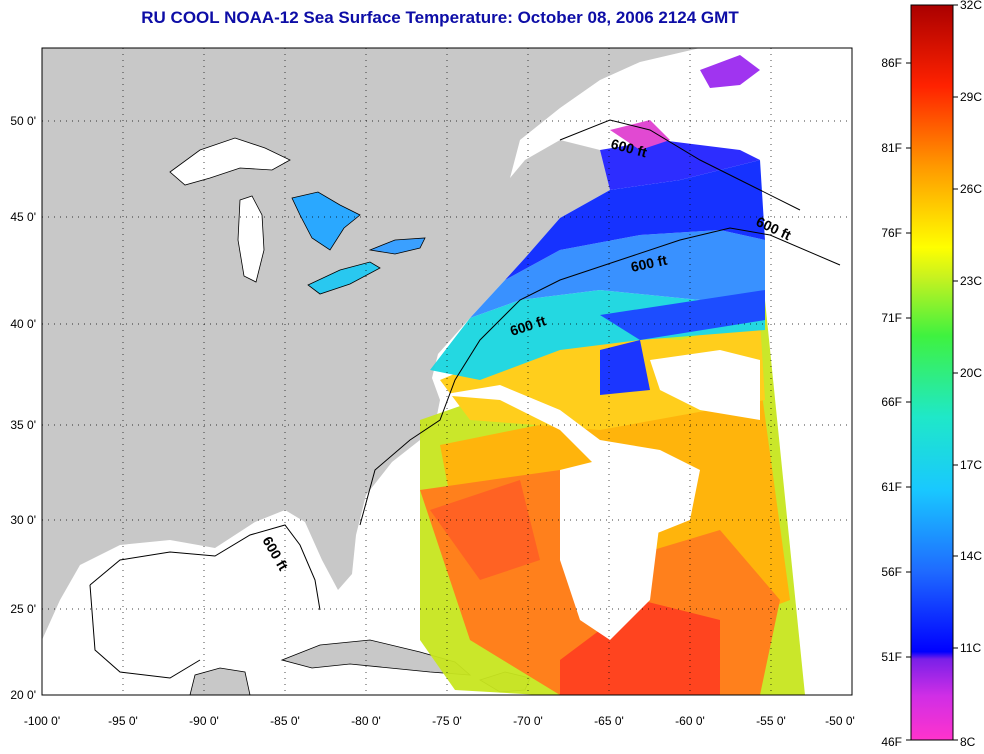  What do you see at coordinates (891, 318) in the screenshot?
I see `colorbar-fahrenheit-label: 71F` at bounding box center [891, 318].